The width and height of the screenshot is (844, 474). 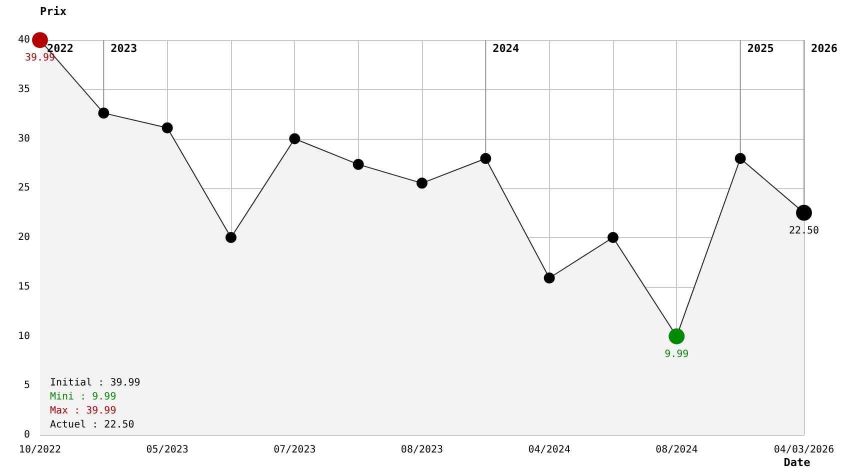 I want to click on data-label: 9.99, so click(x=676, y=354).